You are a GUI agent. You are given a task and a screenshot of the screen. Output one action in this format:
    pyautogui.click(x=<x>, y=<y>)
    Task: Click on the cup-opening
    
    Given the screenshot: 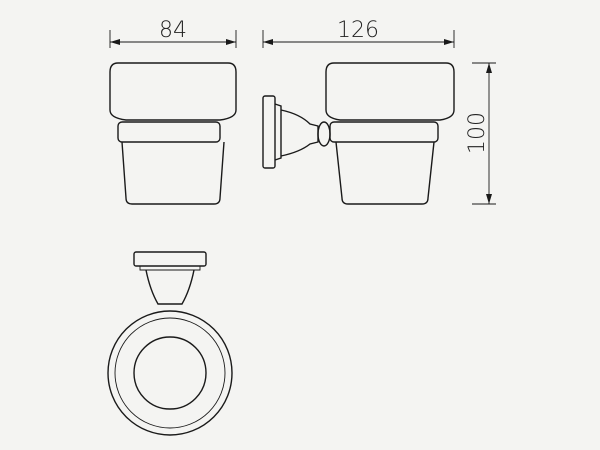 What is the action you would take?
    pyautogui.click(x=170, y=373)
    